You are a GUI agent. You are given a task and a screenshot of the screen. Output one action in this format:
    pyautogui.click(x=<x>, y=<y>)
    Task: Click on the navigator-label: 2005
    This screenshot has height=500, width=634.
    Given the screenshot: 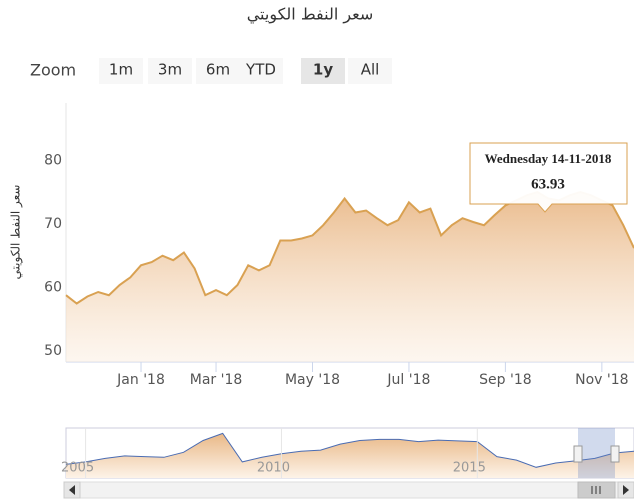 What is the action you would take?
    pyautogui.click(x=77, y=468)
    